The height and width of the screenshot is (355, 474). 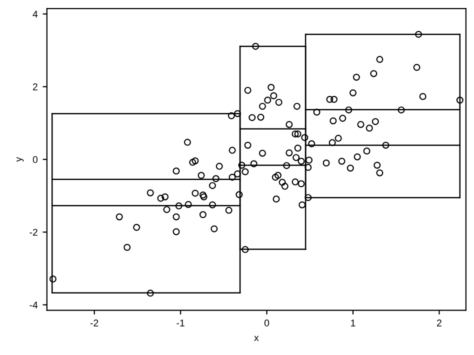 I want to click on x-tick-label: 2, so click(x=439, y=323).